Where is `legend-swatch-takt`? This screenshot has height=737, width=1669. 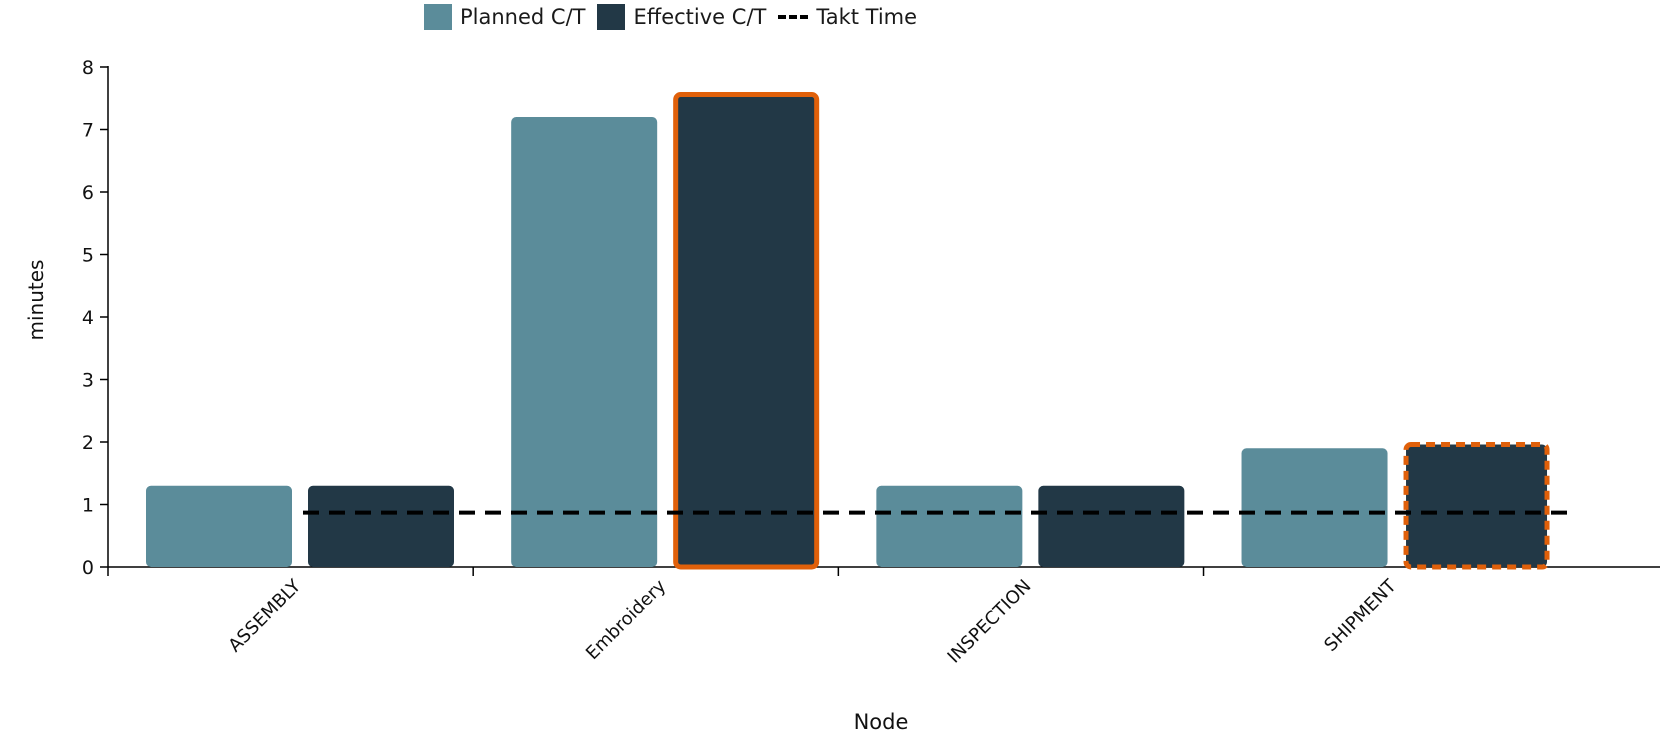 legend-swatch-takt is located at coordinates (793, 17).